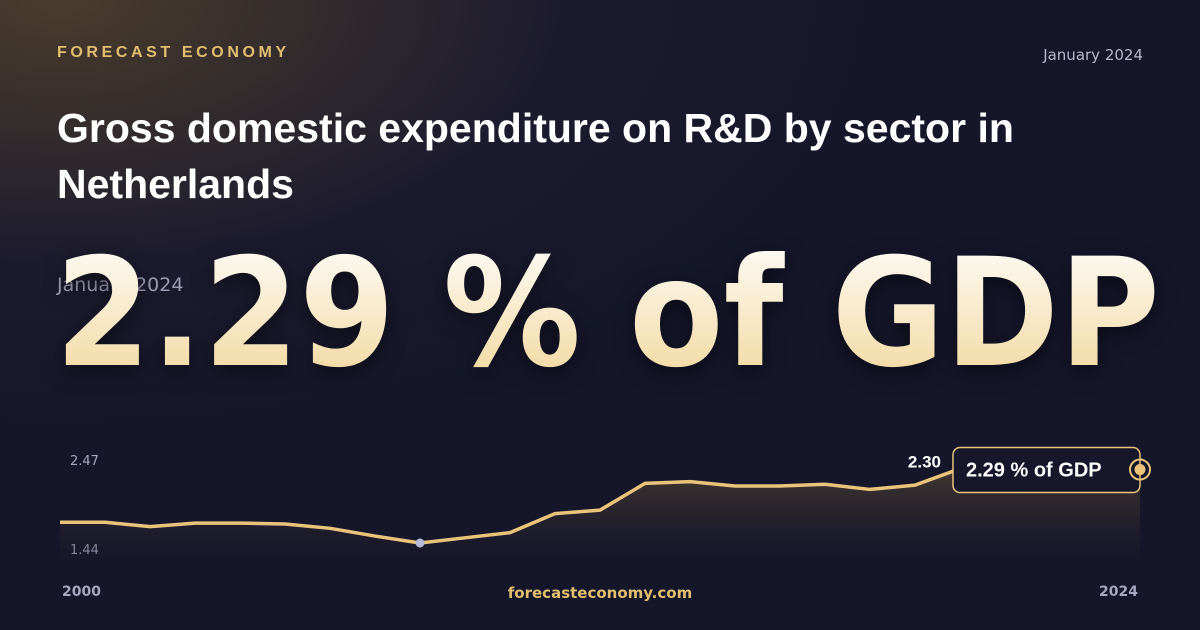 This screenshot has width=1200, height=630. Describe the element at coordinates (119, 285) in the screenshot. I see `headline-date: January 2024` at that location.